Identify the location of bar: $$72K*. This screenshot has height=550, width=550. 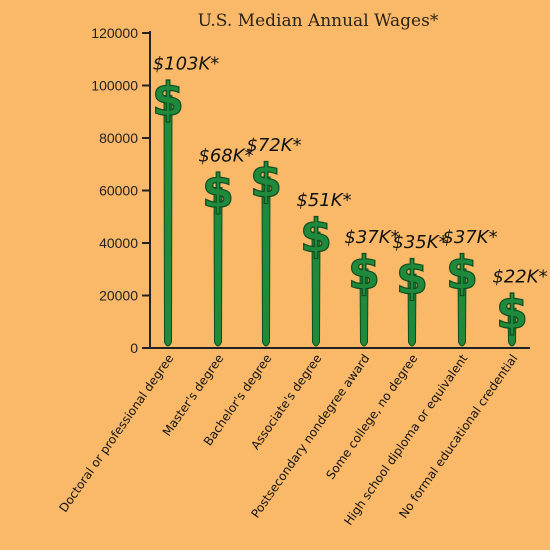
(274, 241).